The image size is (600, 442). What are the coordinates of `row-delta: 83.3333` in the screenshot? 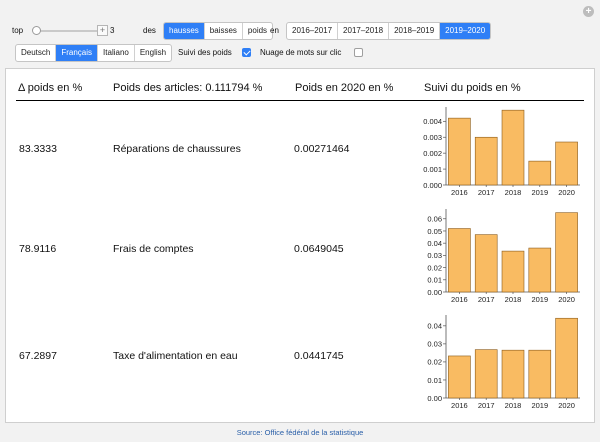 It's located at (38, 149).